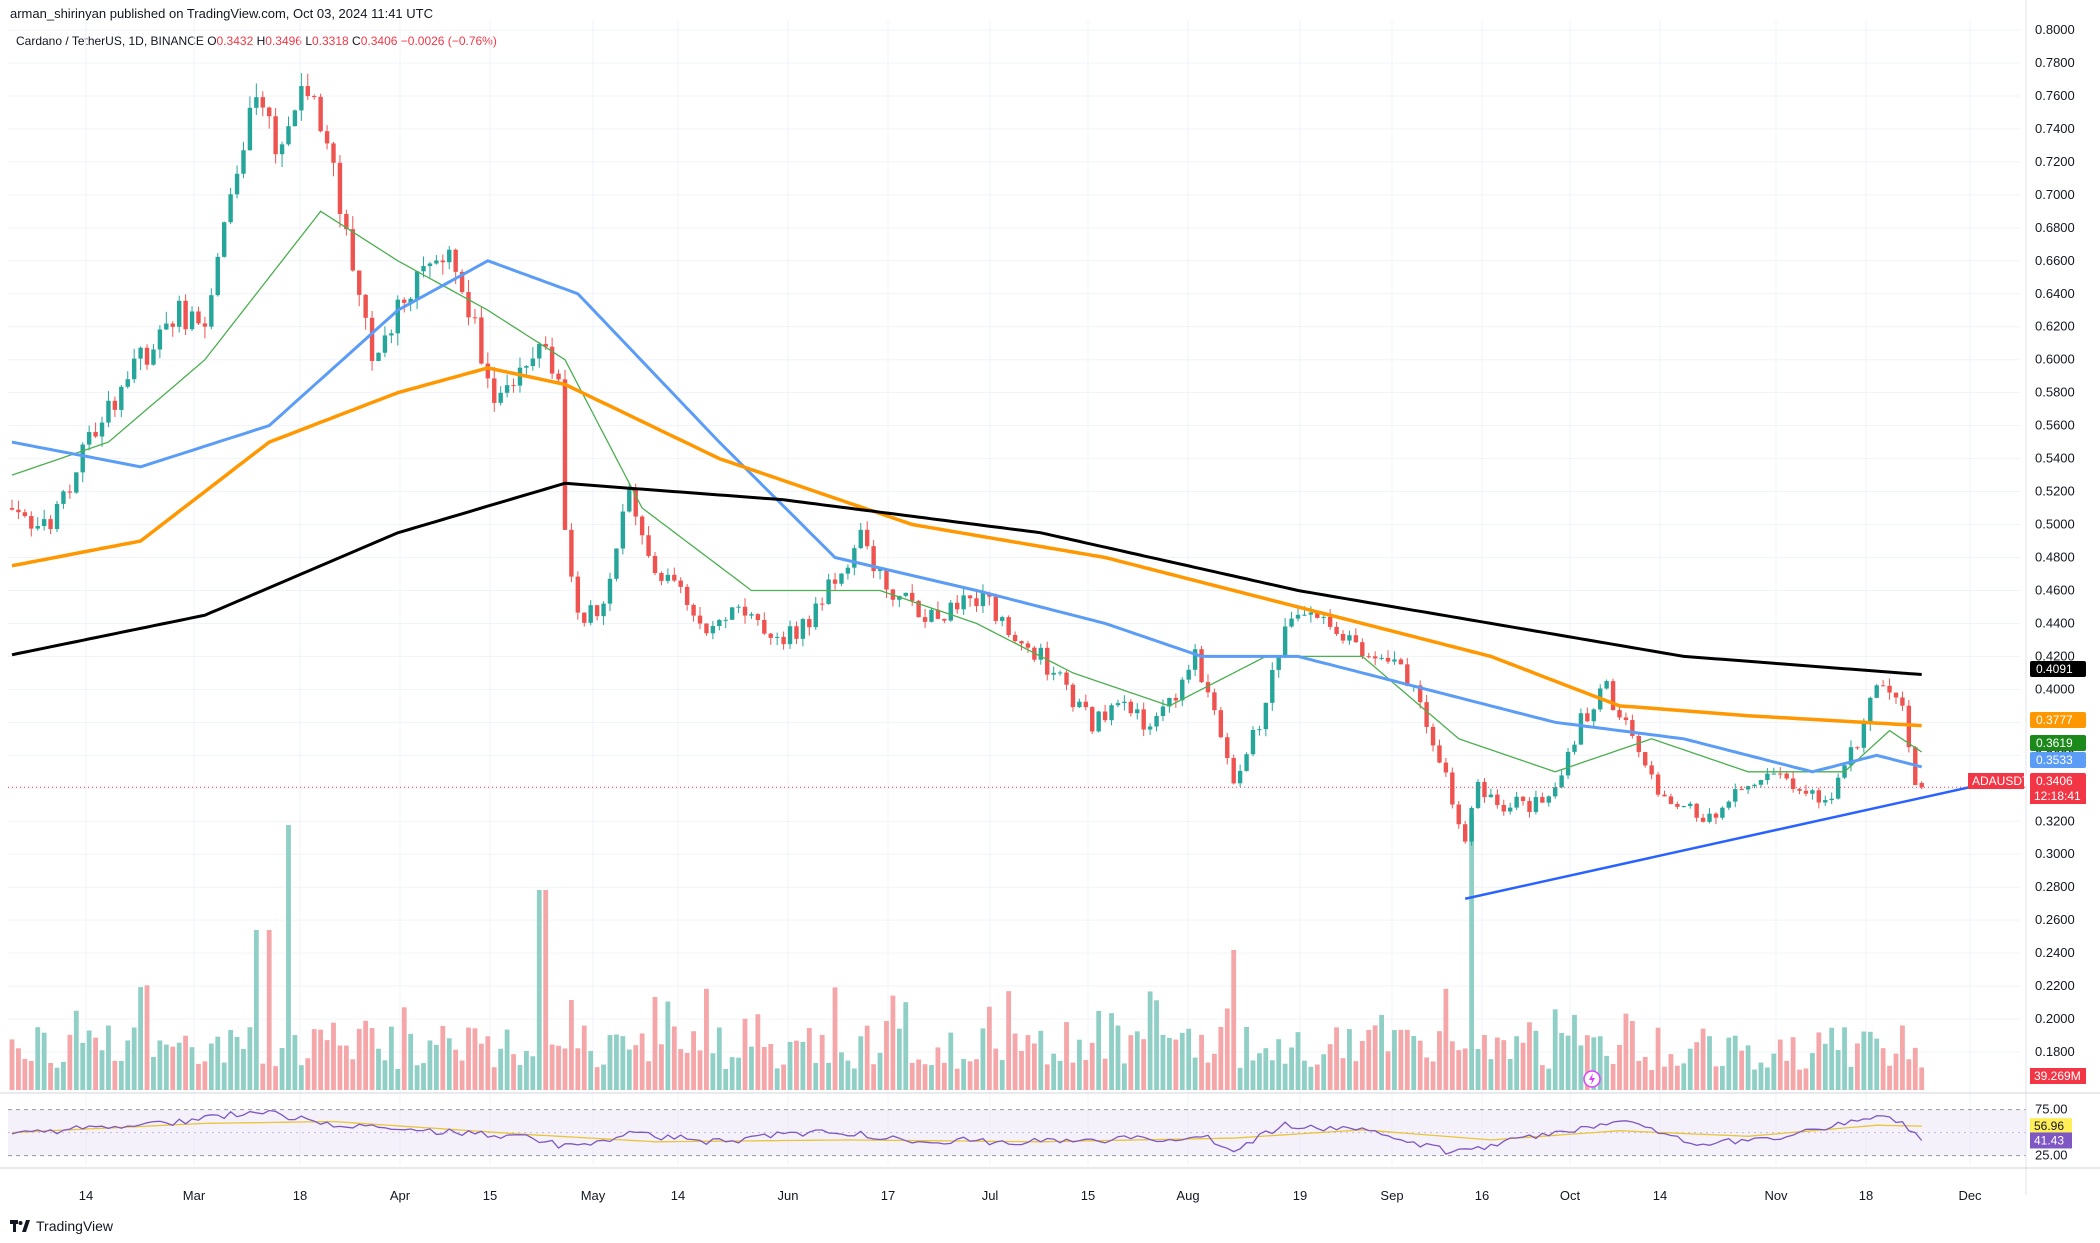  I want to click on symbol-name: Cardano / TetherUS, 1D, BINANCE, so click(110, 41).